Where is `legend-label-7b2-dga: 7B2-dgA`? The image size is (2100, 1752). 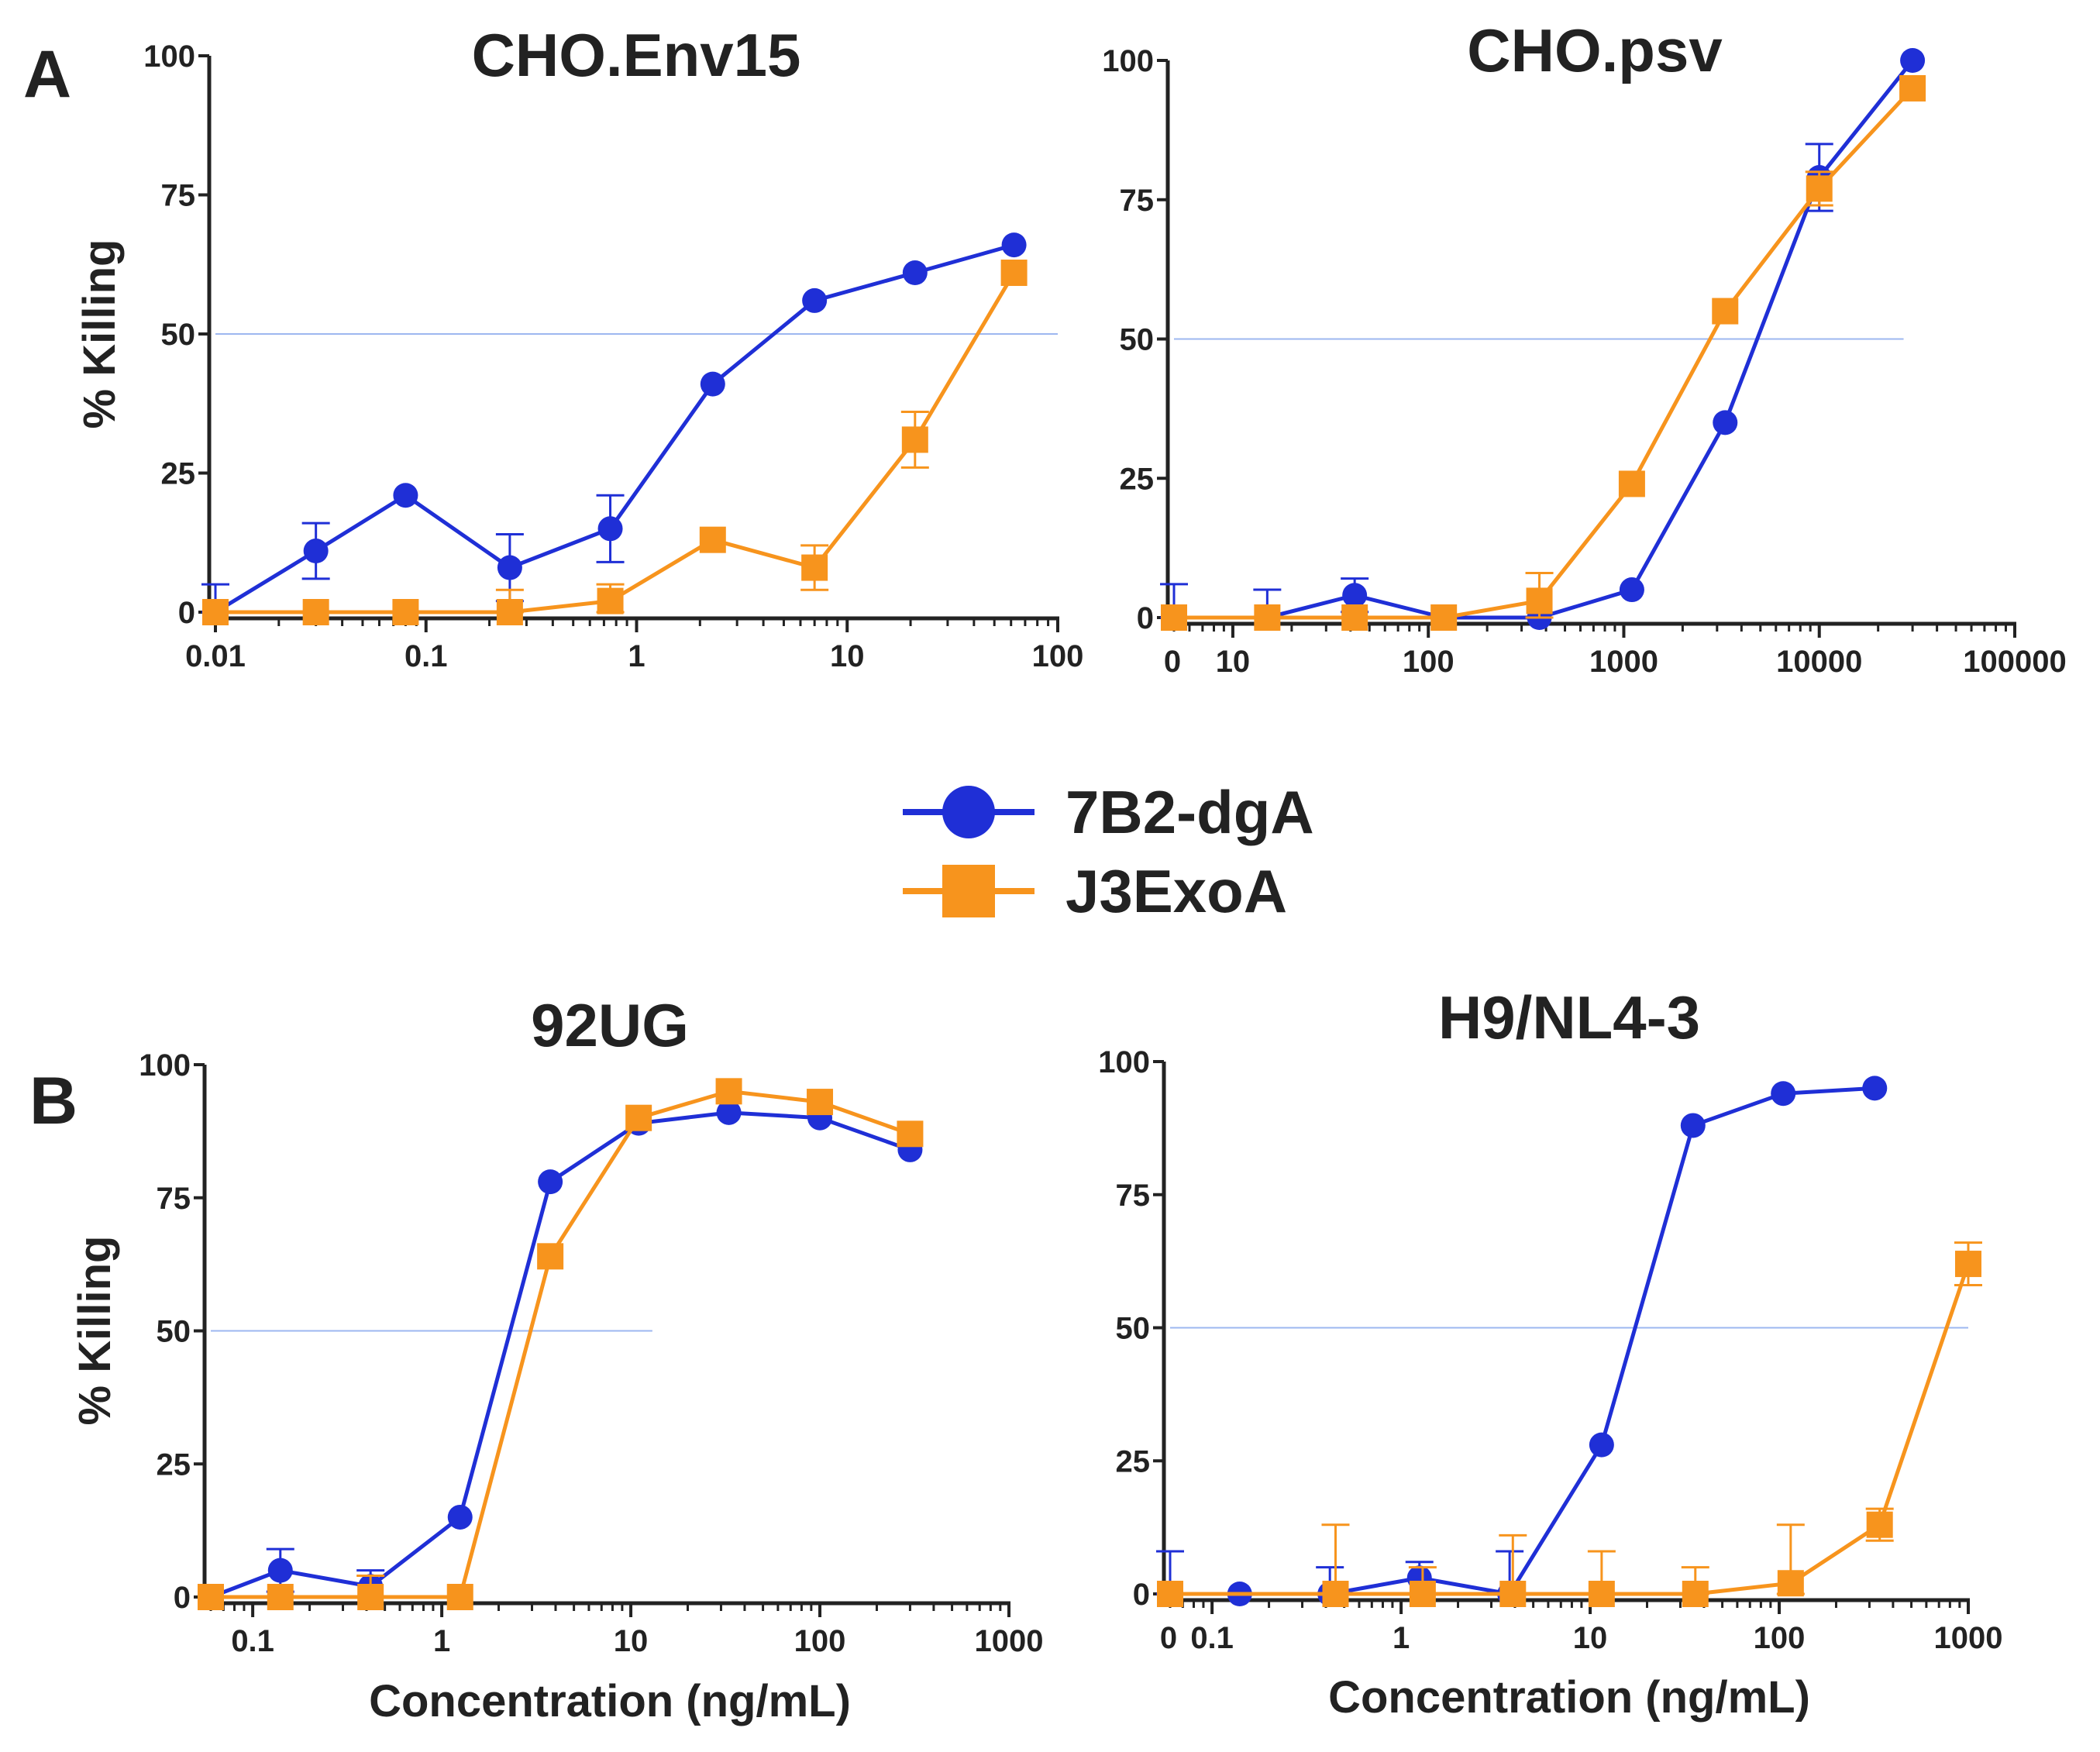
legend-label-7b2-dga: 7B2-dgA is located at coordinates (1190, 812).